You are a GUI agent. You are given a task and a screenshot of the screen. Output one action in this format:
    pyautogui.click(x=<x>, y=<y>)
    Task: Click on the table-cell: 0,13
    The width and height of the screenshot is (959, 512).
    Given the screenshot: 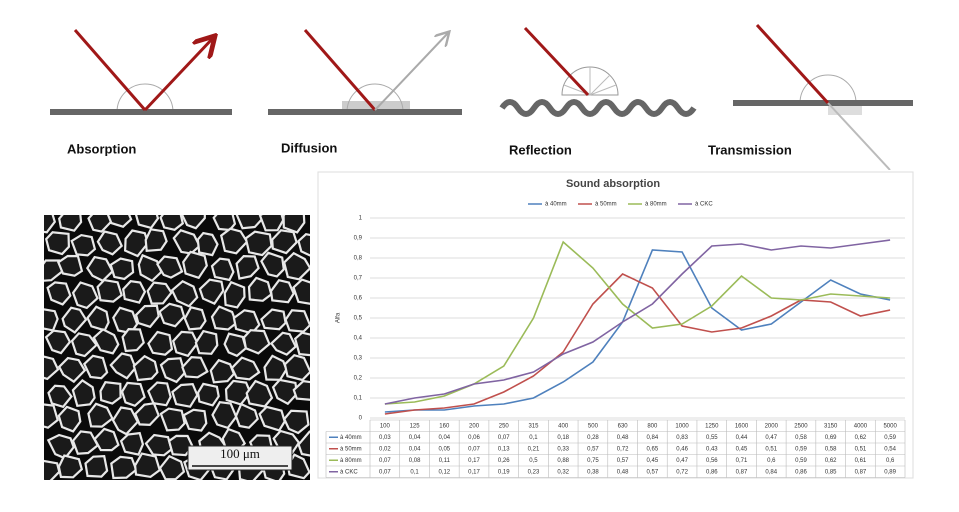 What is the action you would take?
    pyautogui.click(x=504, y=449)
    